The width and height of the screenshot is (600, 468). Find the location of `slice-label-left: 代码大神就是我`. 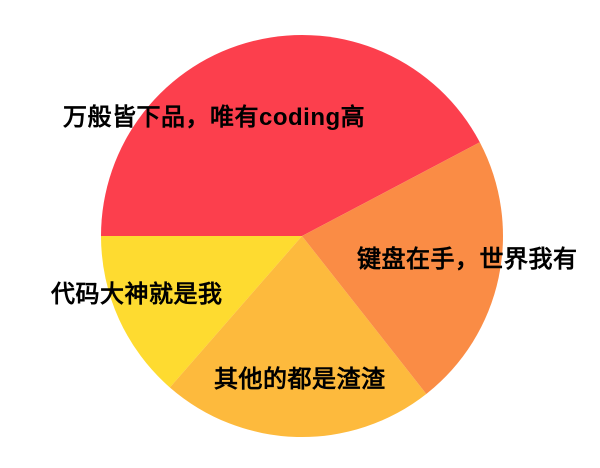

slice-label-left: 代码大神就是我 is located at coordinates (137, 294).